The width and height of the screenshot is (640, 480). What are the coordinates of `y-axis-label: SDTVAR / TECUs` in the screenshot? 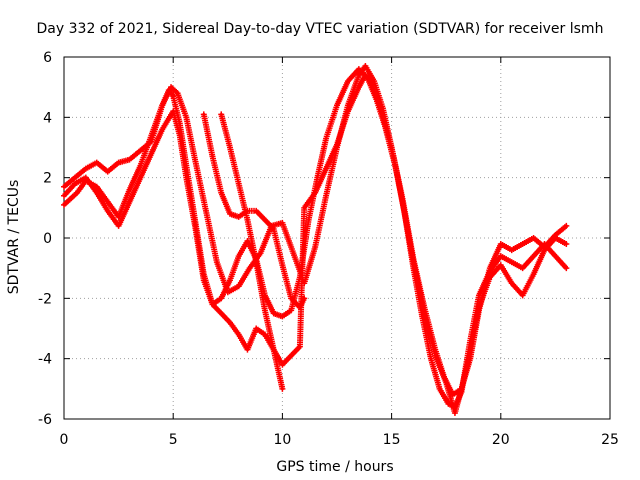 It's located at (14, 237).